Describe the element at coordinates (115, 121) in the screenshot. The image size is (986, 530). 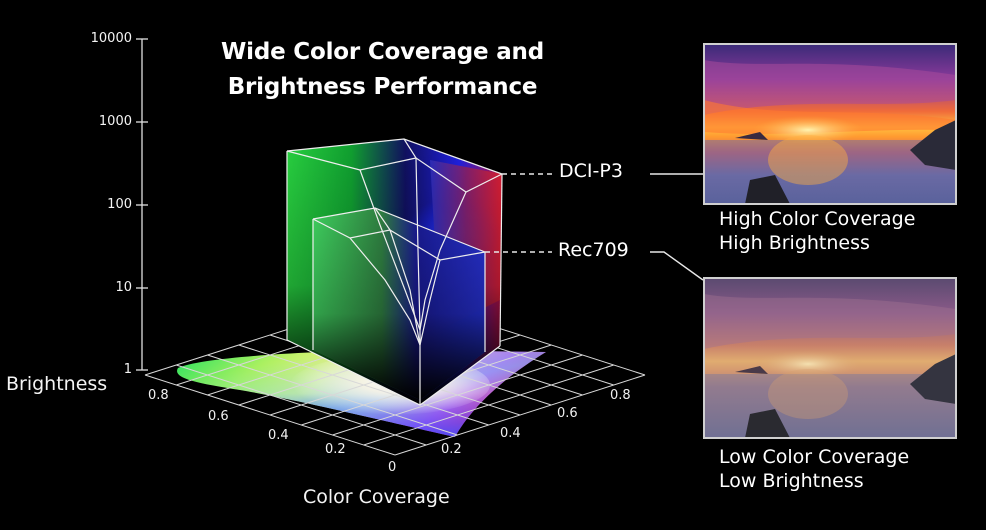
I see `y-tick-label: 1000` at that location.